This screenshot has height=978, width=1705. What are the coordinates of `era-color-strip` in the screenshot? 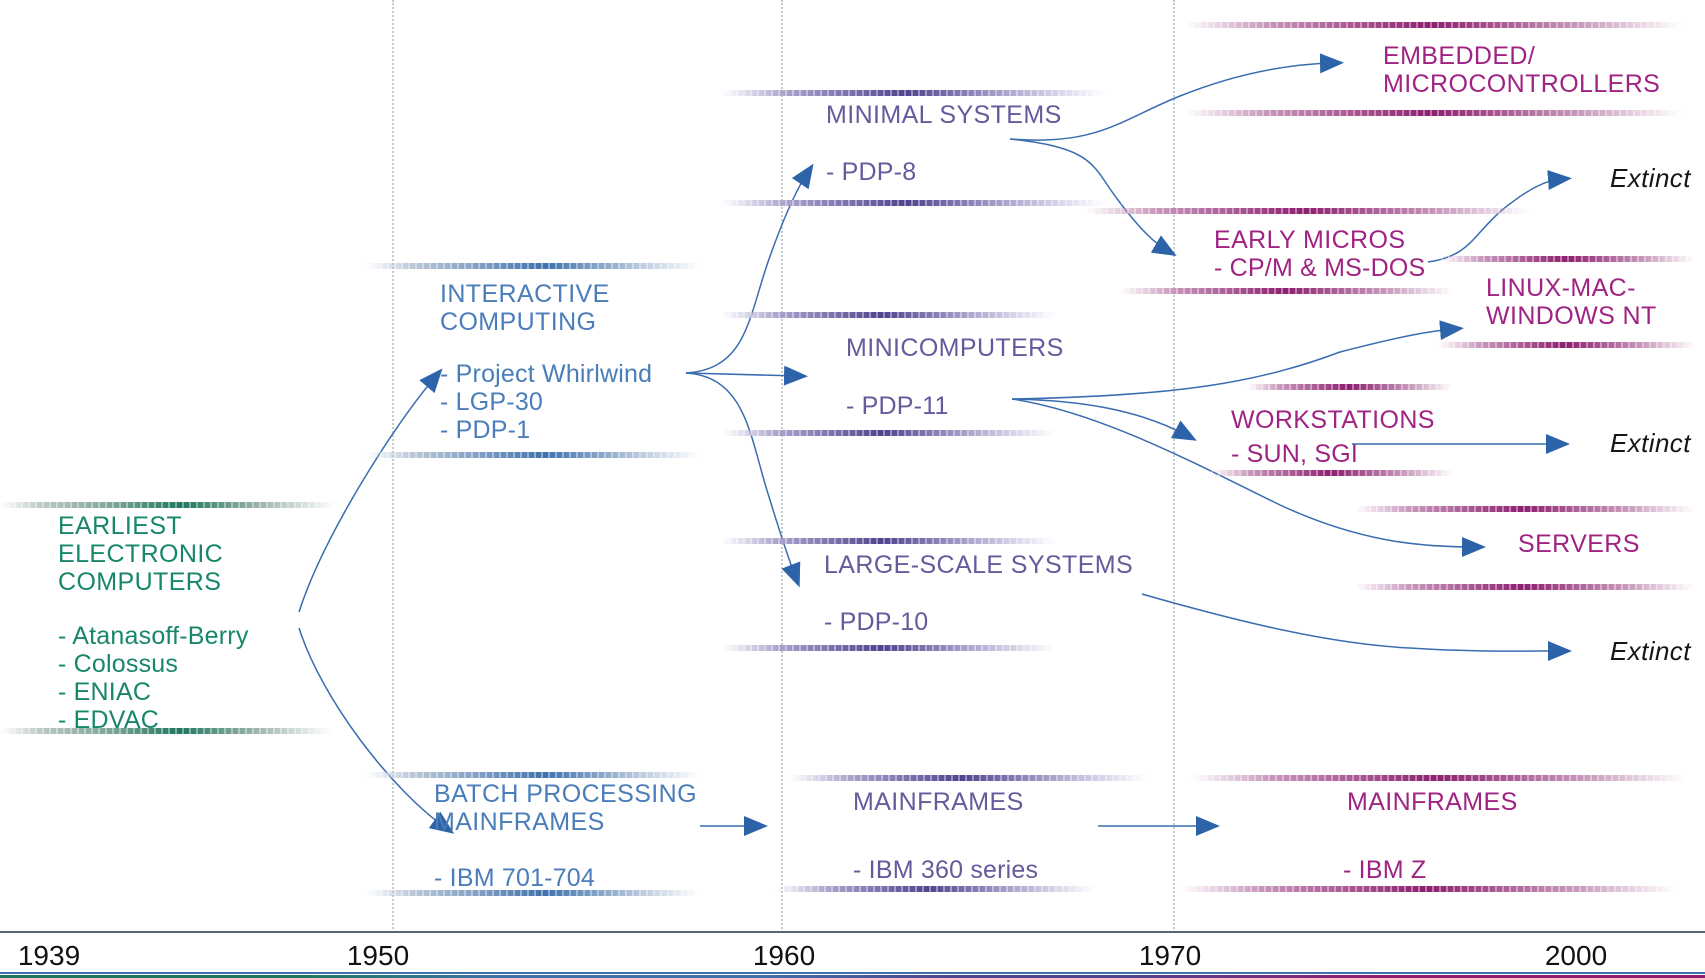 It's located at (852, 976).